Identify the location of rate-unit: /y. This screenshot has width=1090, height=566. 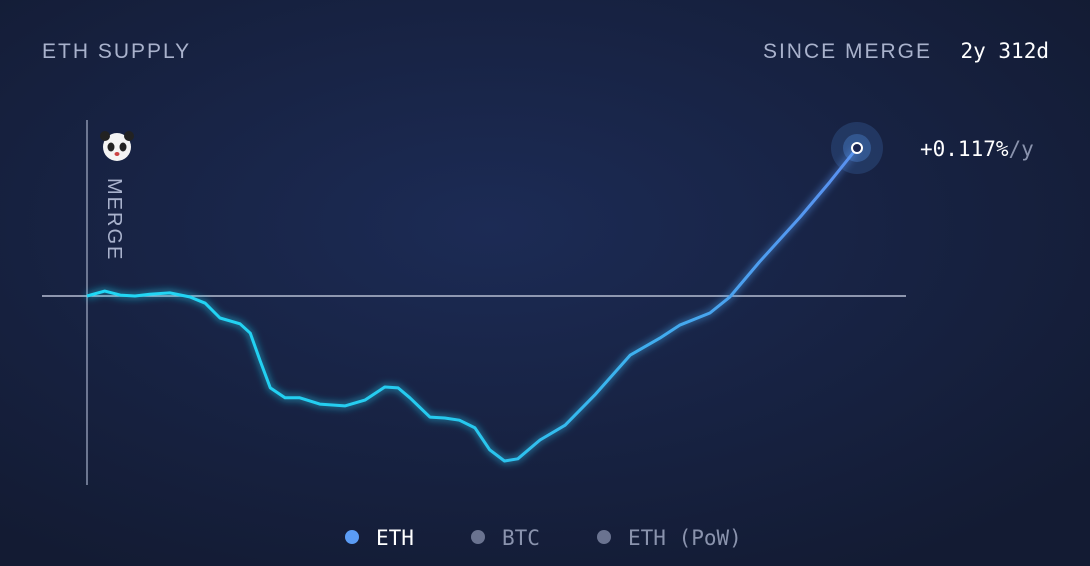
(1021, 149).